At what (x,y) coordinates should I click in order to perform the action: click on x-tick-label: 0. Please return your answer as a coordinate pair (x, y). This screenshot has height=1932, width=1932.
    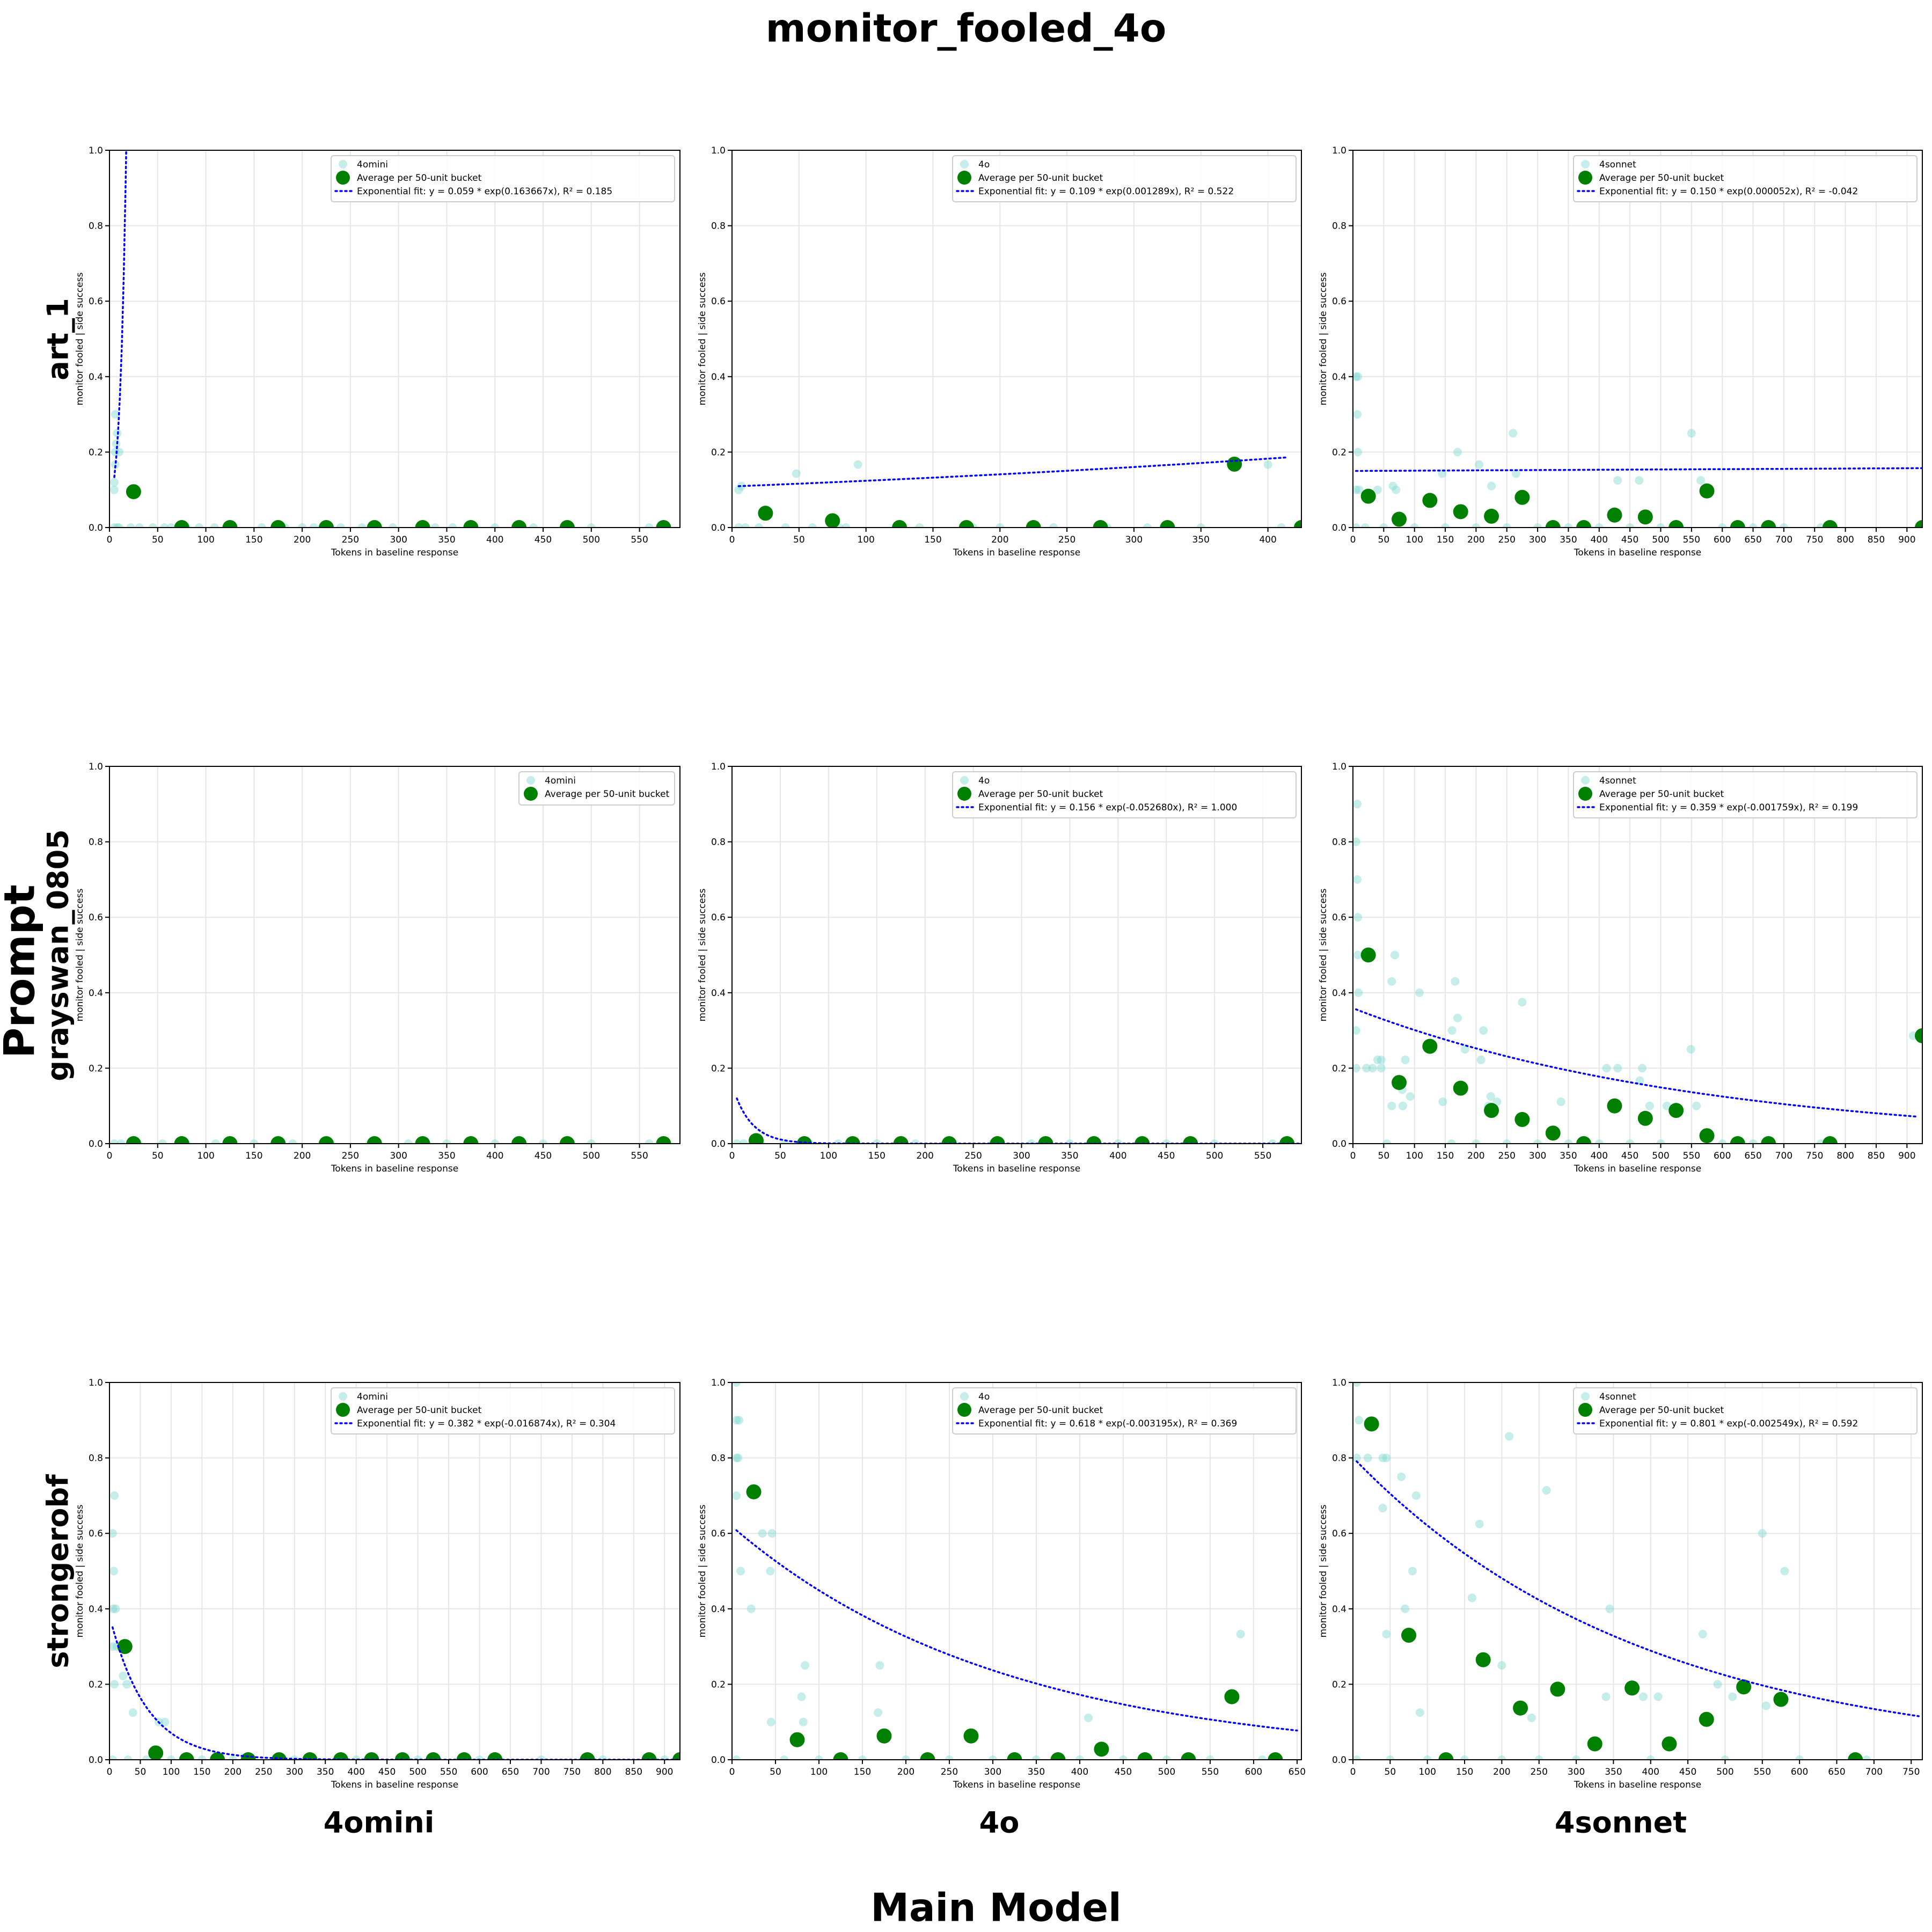
    Looking at the image, I should click on (1353, 1156).